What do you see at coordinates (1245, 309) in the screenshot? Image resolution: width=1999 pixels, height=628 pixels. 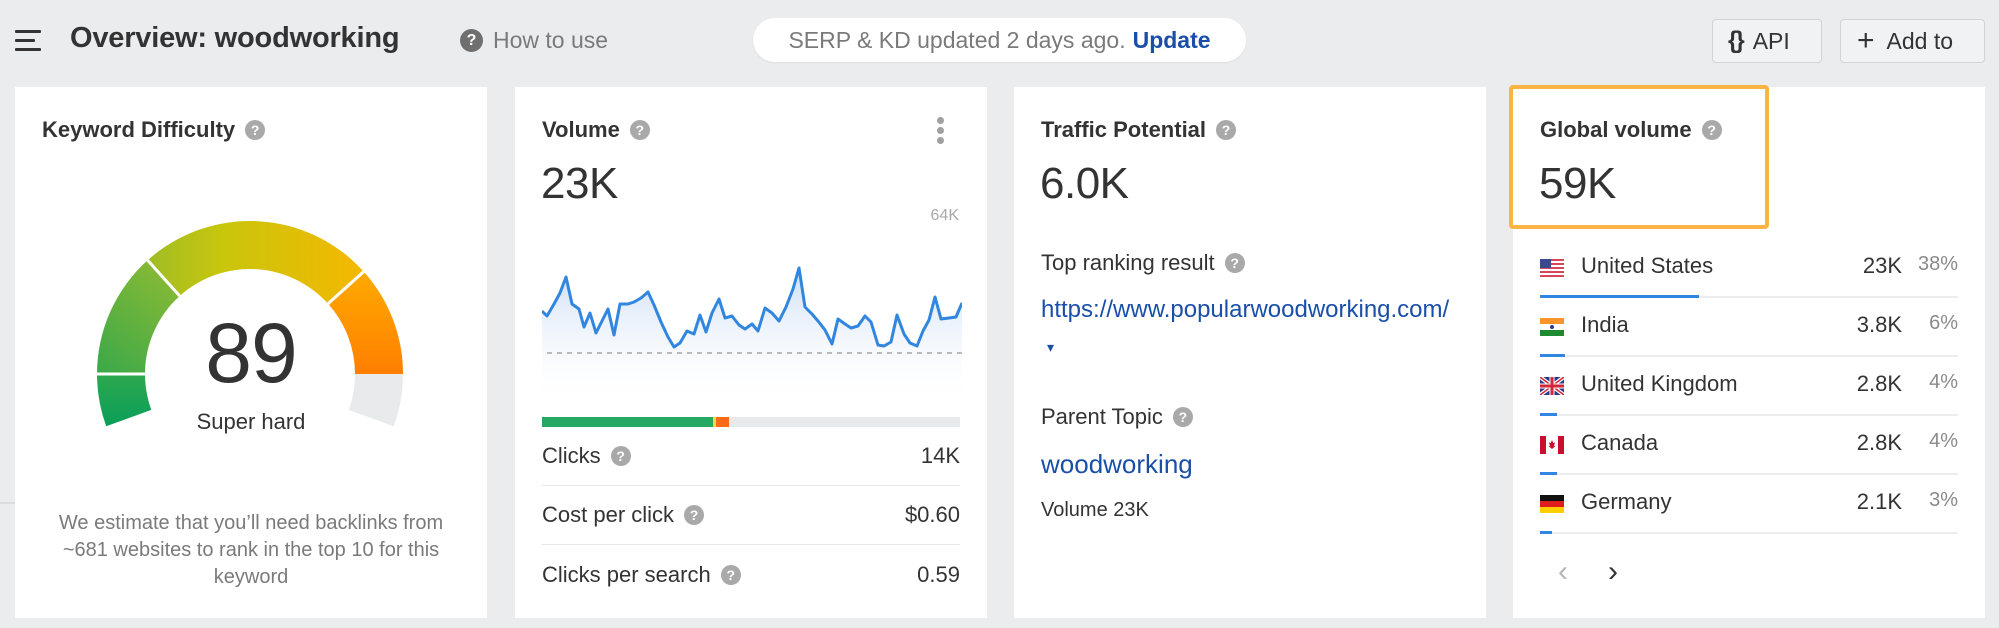 I see `url-text: https://www.popularwoodworking.com/` at bounding box center [1245, 309].